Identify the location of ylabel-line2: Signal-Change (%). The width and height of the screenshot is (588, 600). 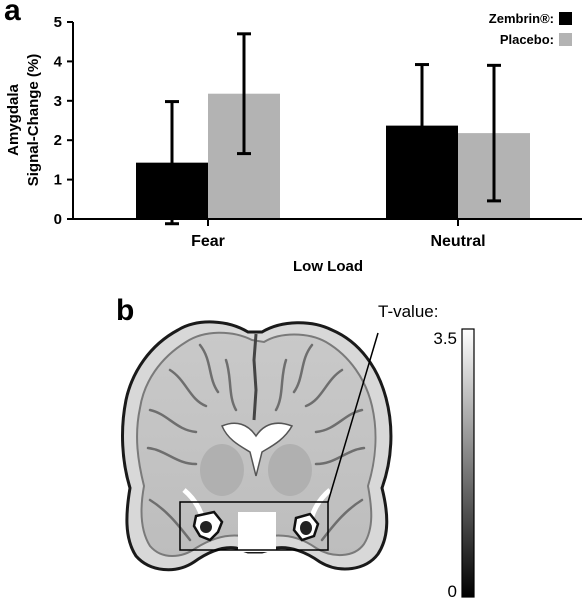
(33, 120).